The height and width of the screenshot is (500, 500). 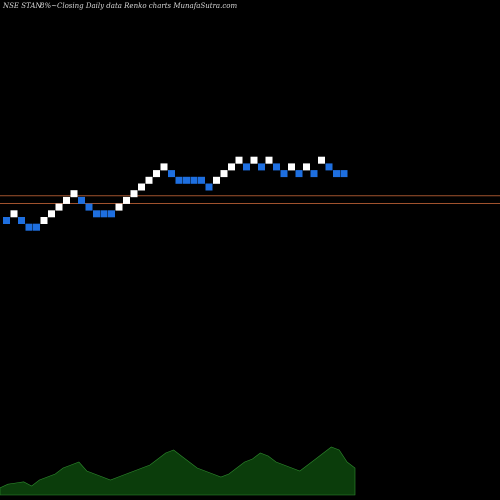 What do you see at coordinates (175, 193) in the screenshot?
I see `renko-bricks` at bounding box center [175, 193].